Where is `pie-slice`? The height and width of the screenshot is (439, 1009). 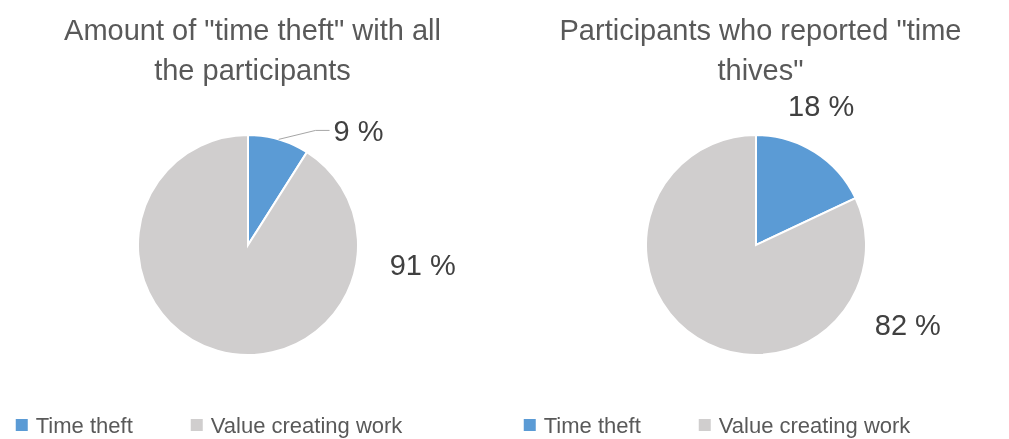
pie-slice is located at coordinates (756, 245).